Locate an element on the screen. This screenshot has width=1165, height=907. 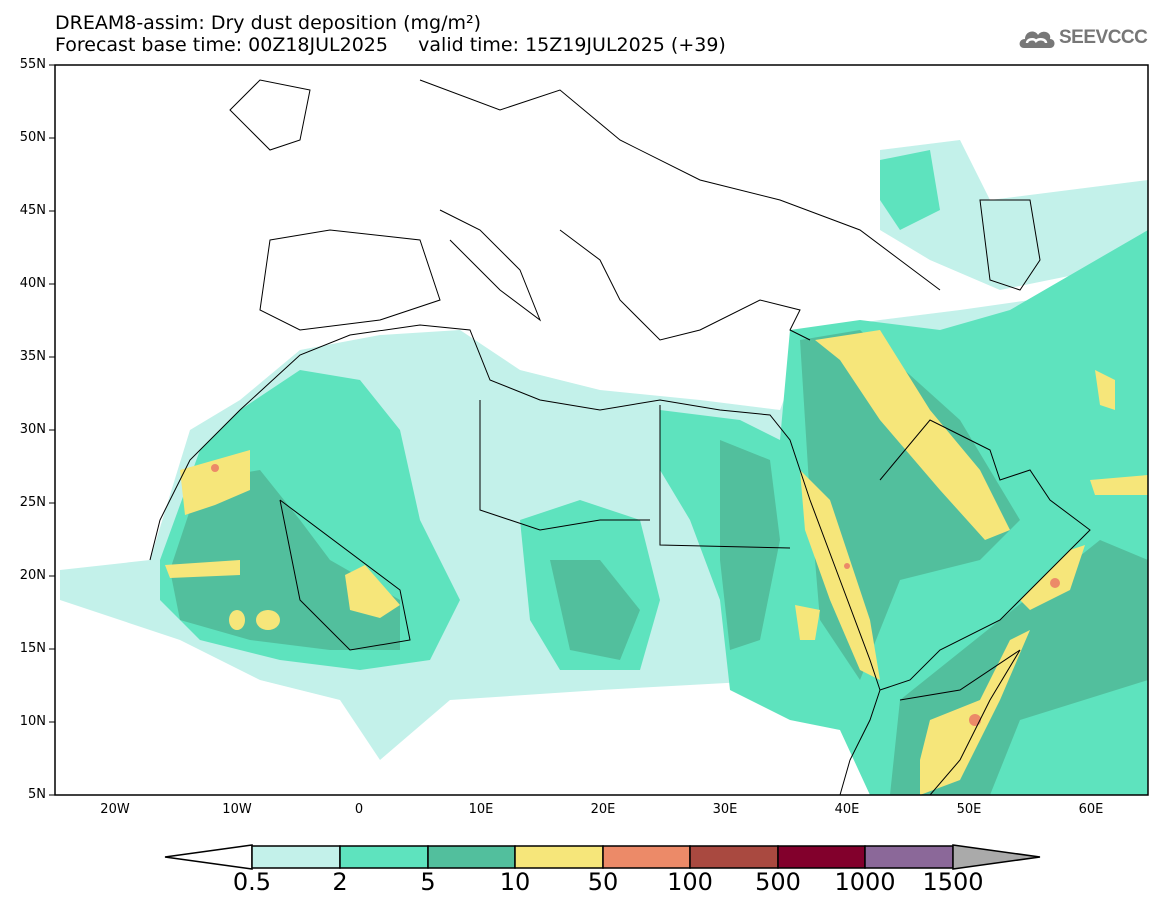
colorbar-label: 1000 is located at coordinates (865, 882).